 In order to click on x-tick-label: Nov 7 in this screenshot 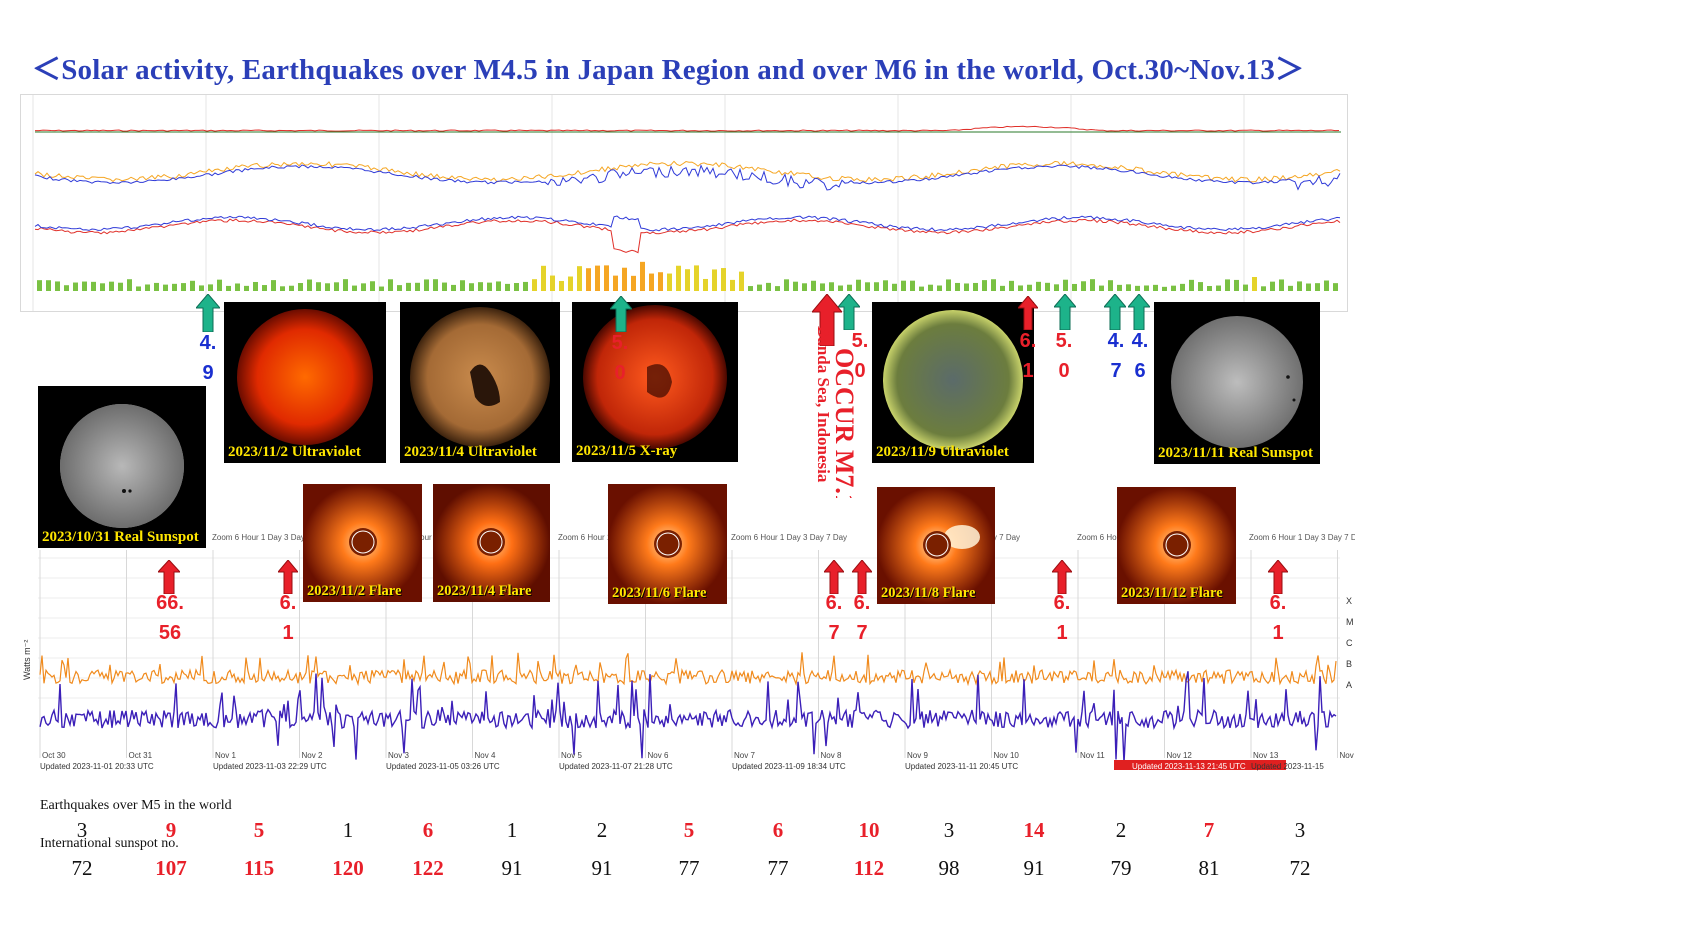, I will do `click(744, 755)`.